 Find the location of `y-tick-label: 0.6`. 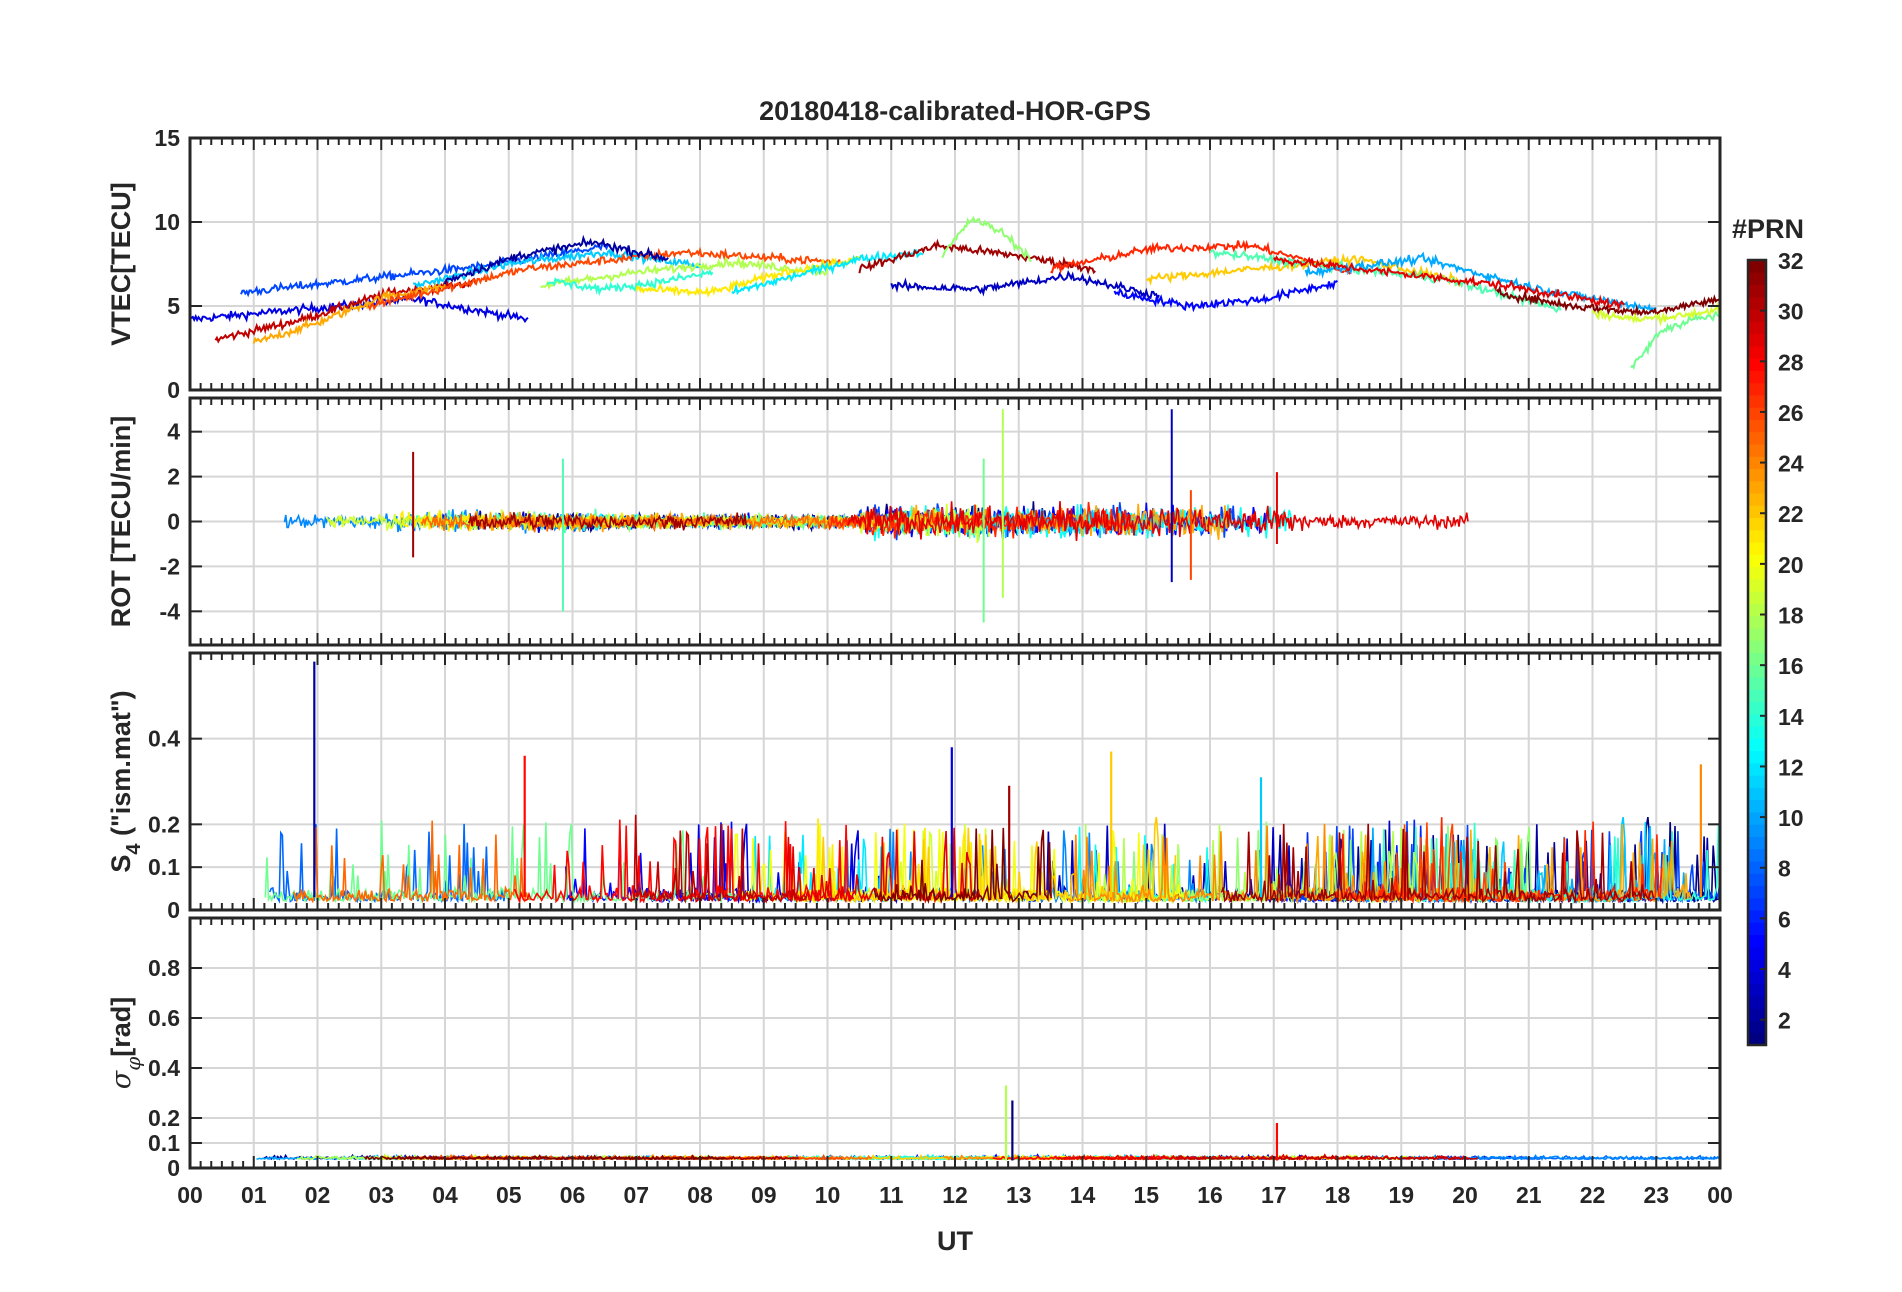

y-tick-label: 0.6 is located at coordinates (164, 1018).